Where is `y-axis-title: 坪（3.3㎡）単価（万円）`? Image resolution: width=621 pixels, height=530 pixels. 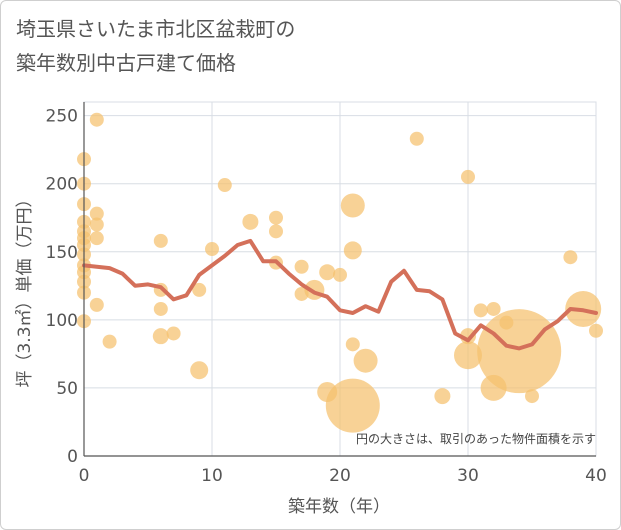 y-axis-title: 坪（3.3㎡）単価（万円） is located at coordinates (25, 288).